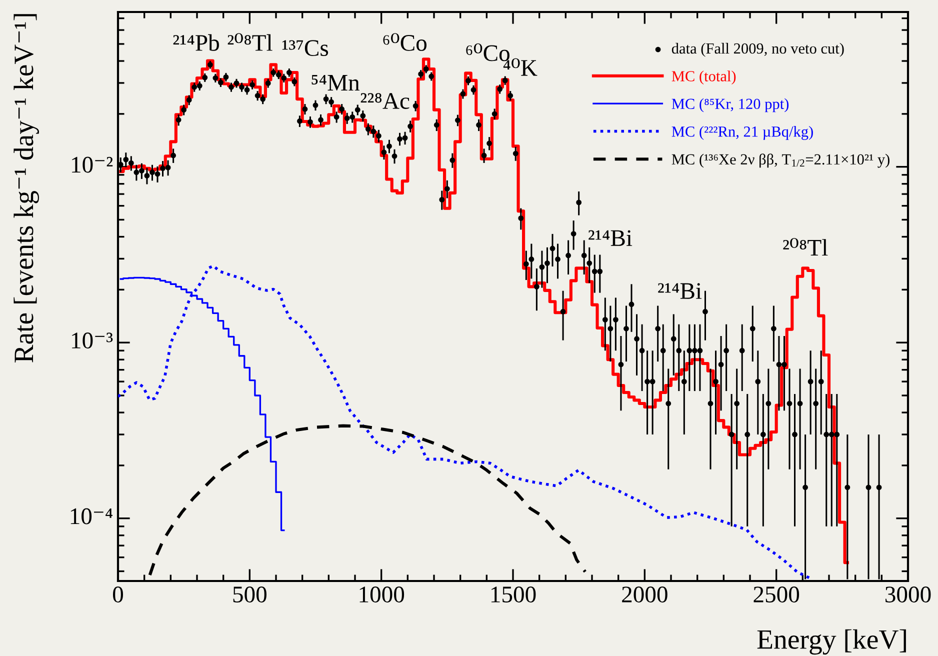  I want to click on line-series, so click(367, 500).